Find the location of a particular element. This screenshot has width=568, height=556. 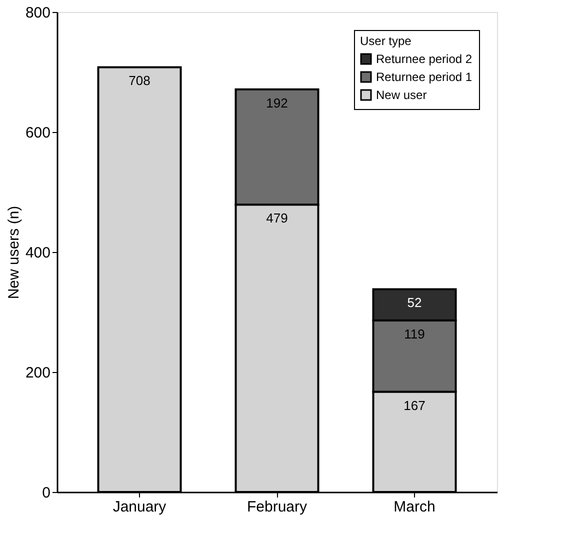

legend-label: New user is located at coordinates (401, 95).